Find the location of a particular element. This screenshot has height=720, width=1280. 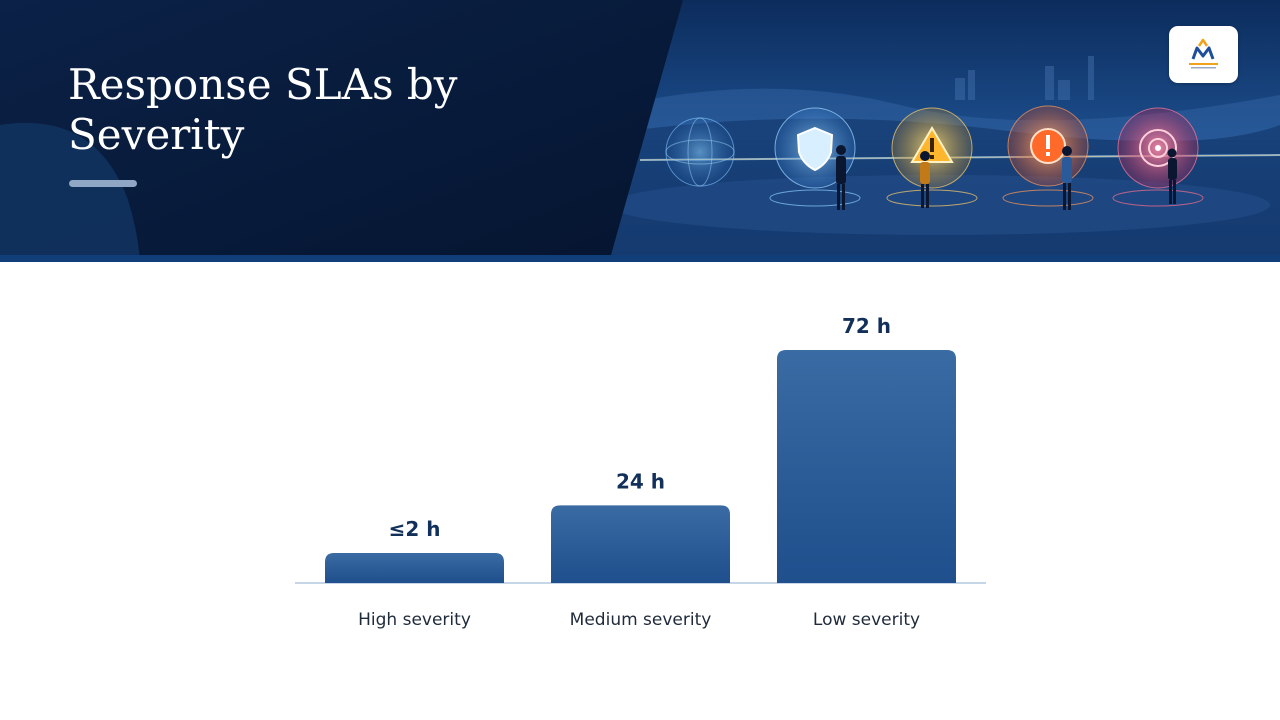

bar-value-label: 24 h is located at coordinates (640, 481).